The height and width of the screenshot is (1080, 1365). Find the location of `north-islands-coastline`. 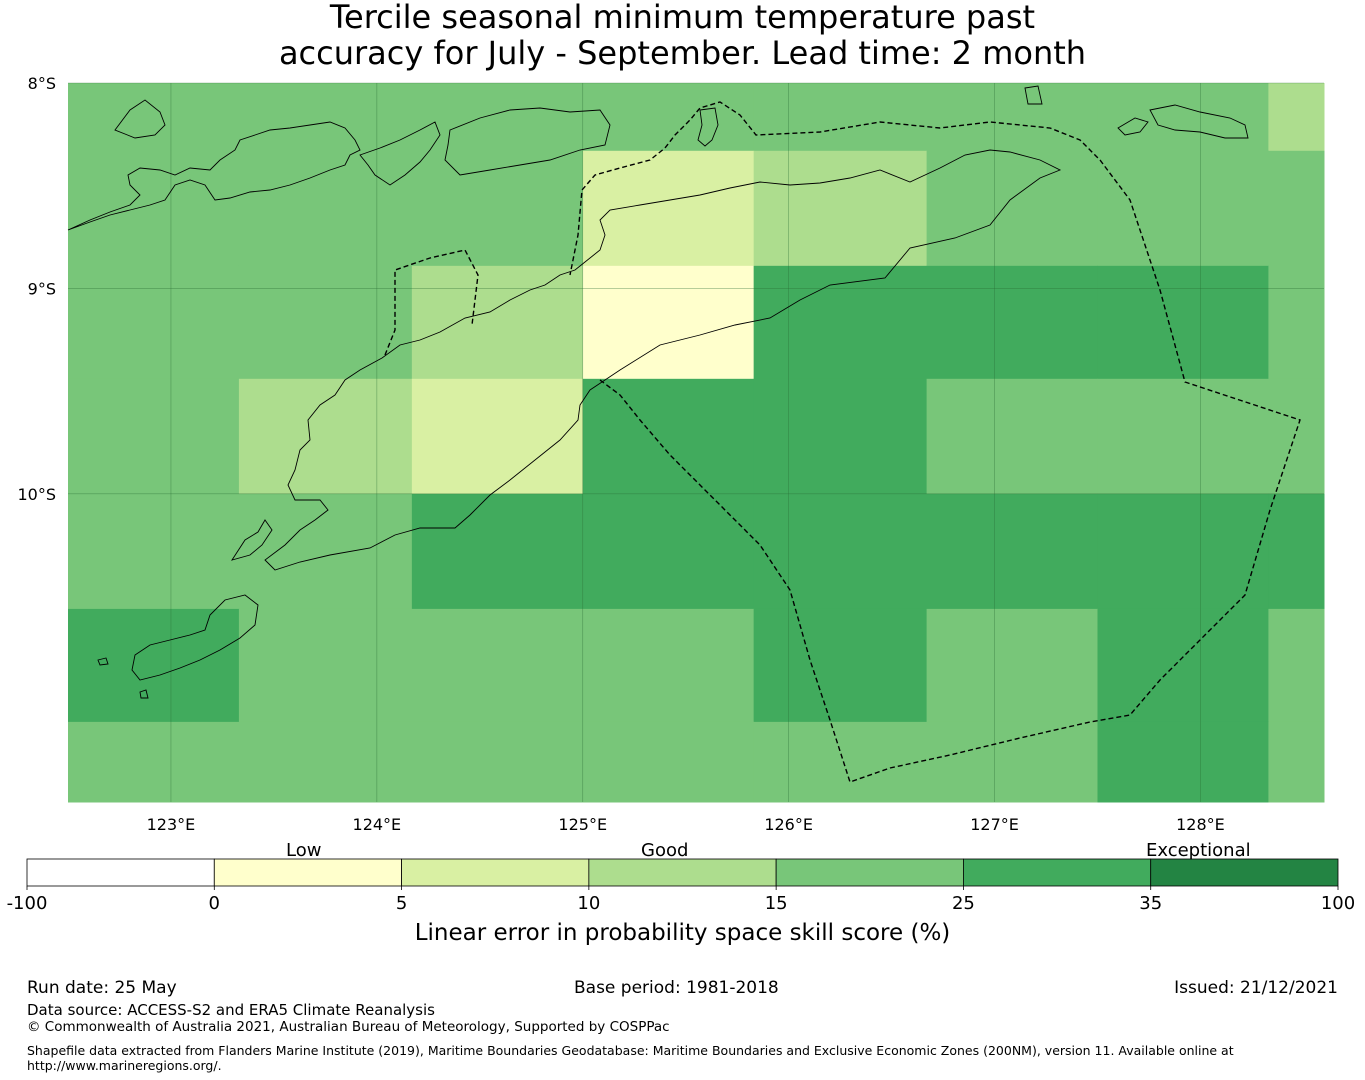

north-islands-coastline is located at coordinates (214, 176).